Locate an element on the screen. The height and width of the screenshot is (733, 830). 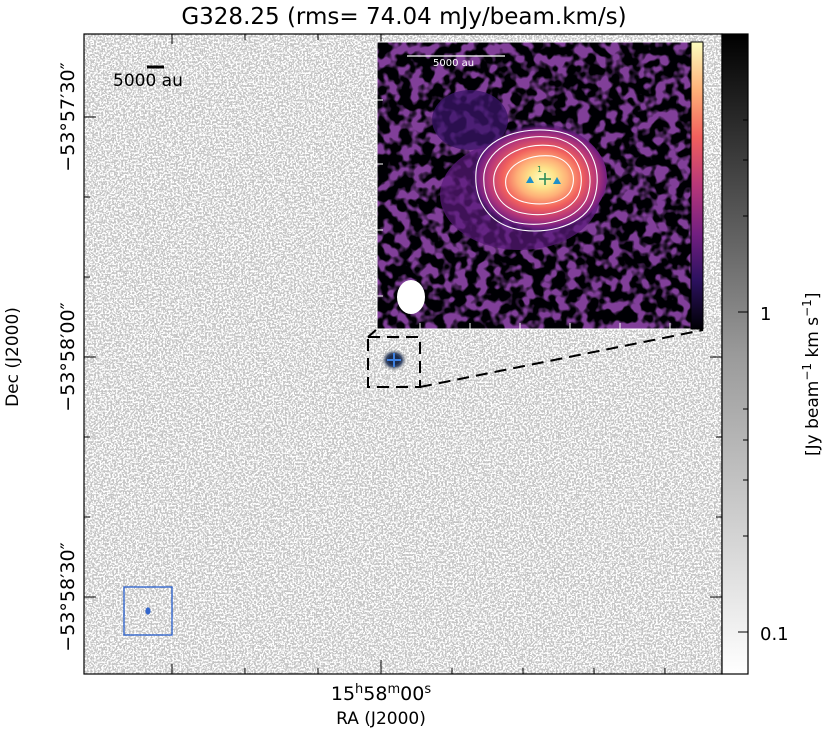
x-axis: 15h58m00s RA (J2000) is located at coordinates (381, 705).